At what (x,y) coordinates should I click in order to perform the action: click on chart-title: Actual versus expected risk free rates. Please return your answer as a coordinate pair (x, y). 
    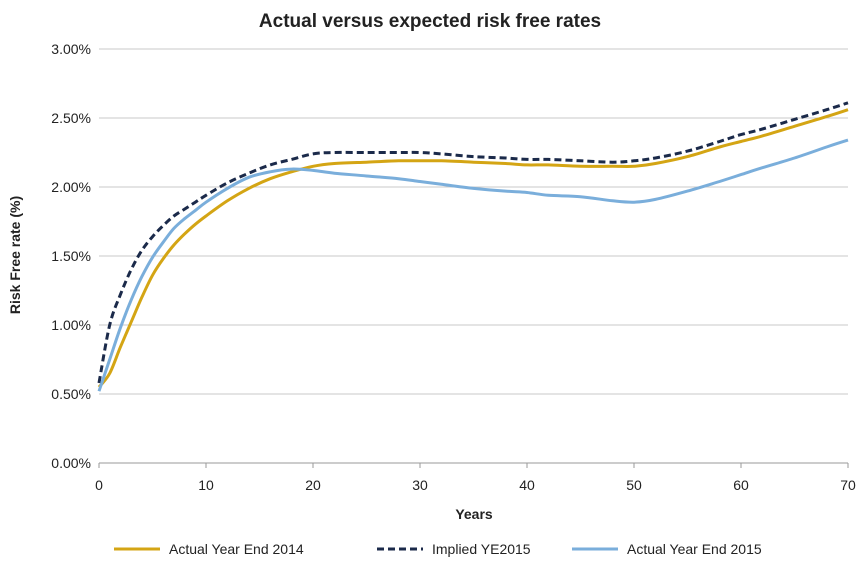
    Looking at the image, I should click on (430, 21).